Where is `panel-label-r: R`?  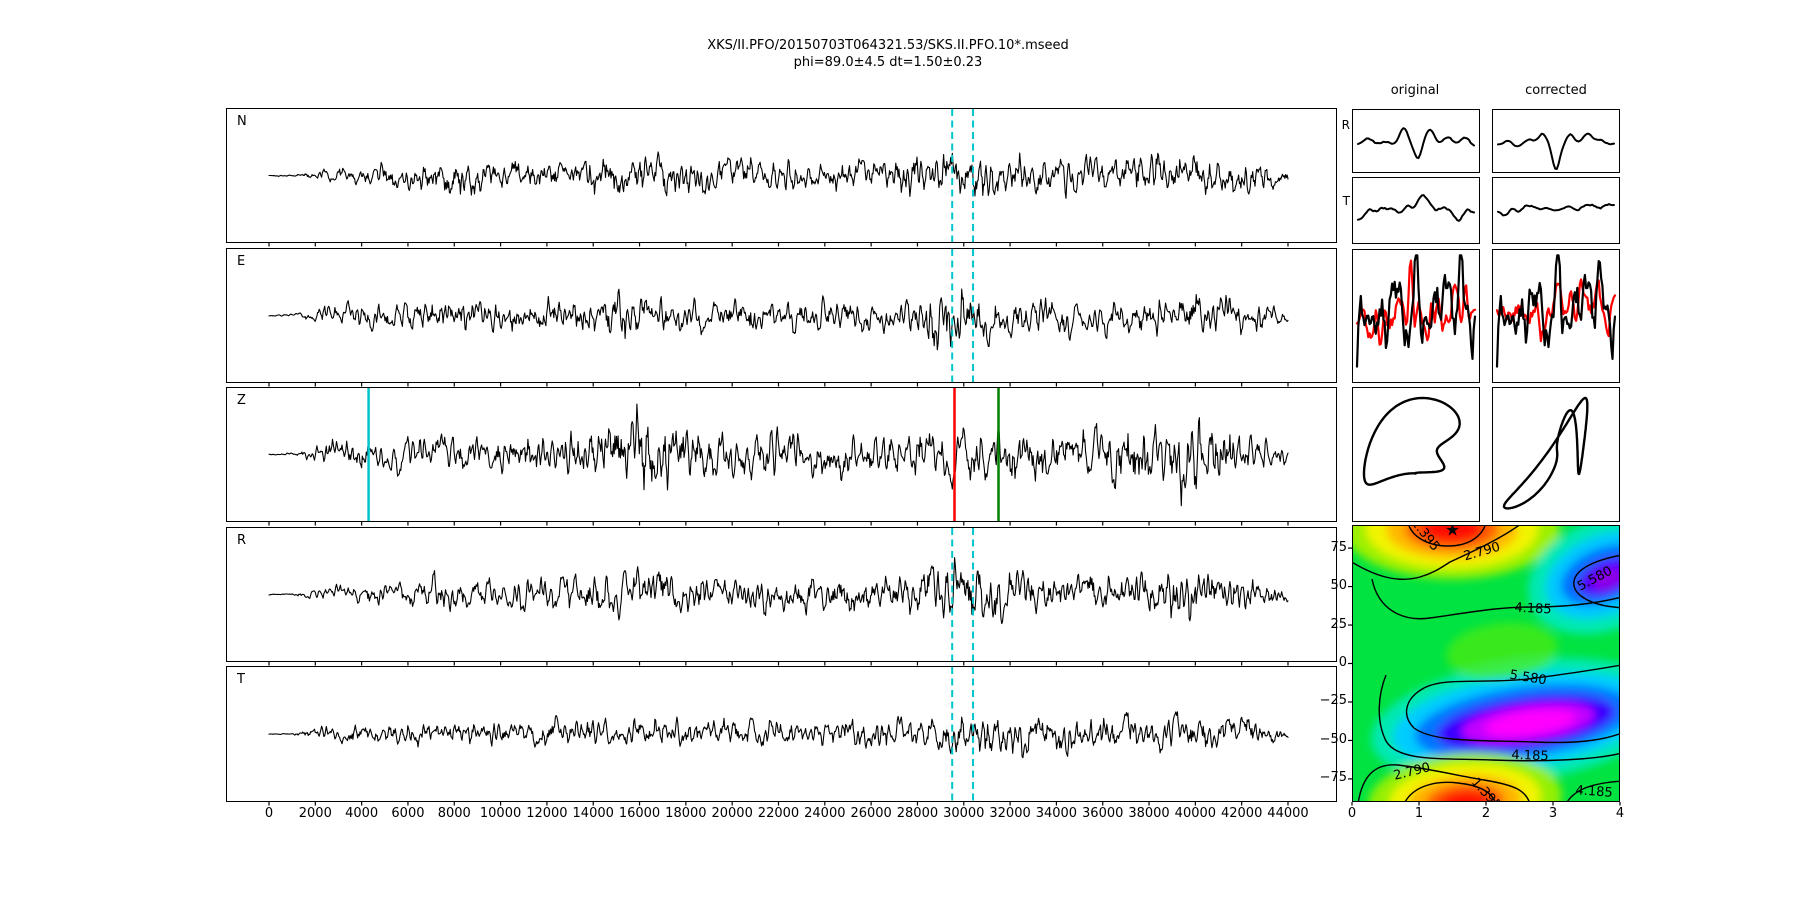 panel-label-r: R is located at coordinates (242, 540).